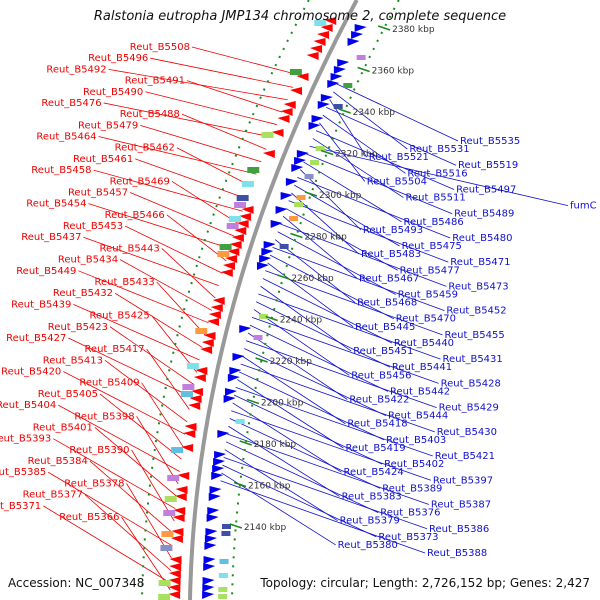 This screenshot has width=600, height=600. Describe the element at coordinates (160, 47) in the screenshot. I see `gene-label-left: Reut_B5508` at that location.